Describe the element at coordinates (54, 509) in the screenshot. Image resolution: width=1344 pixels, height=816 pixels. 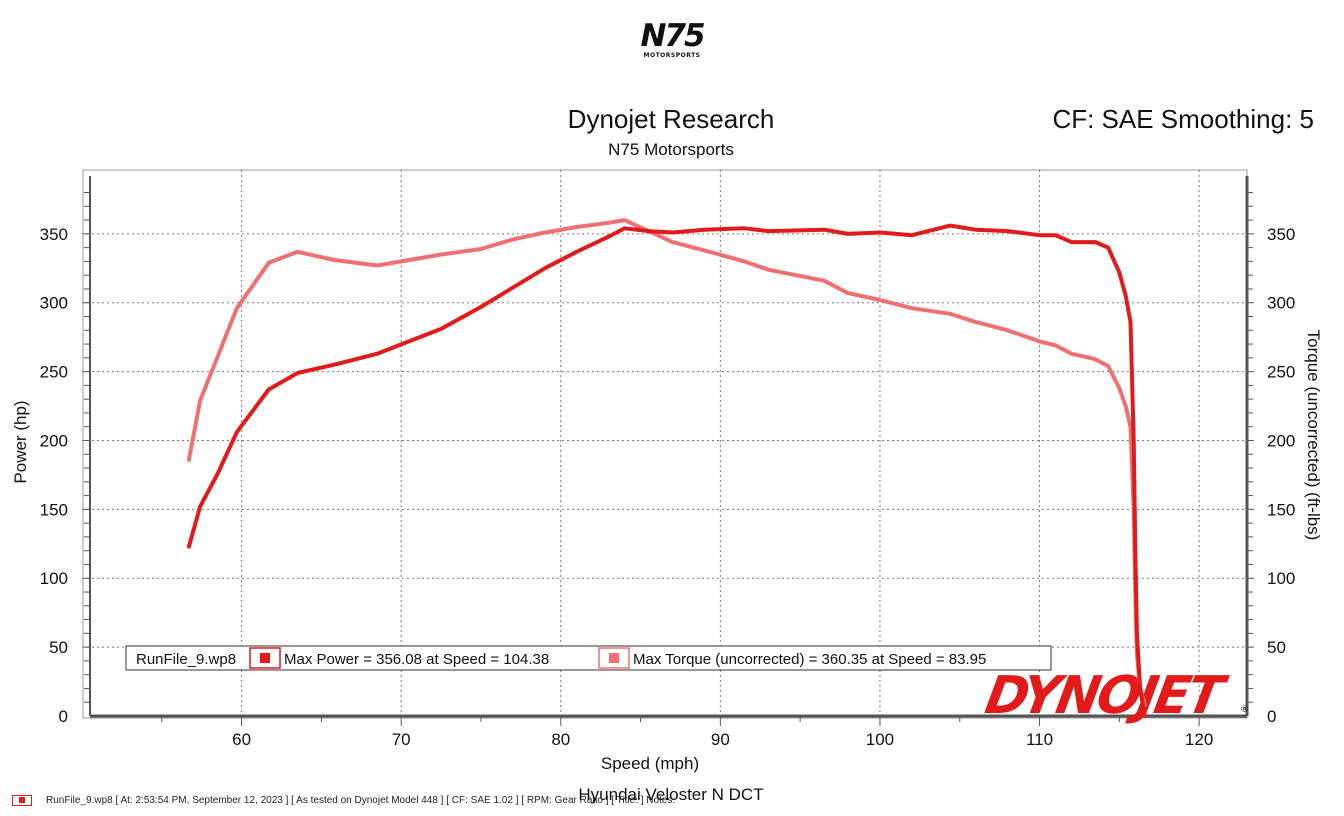
I see `y-tick-label: 150` at that location.